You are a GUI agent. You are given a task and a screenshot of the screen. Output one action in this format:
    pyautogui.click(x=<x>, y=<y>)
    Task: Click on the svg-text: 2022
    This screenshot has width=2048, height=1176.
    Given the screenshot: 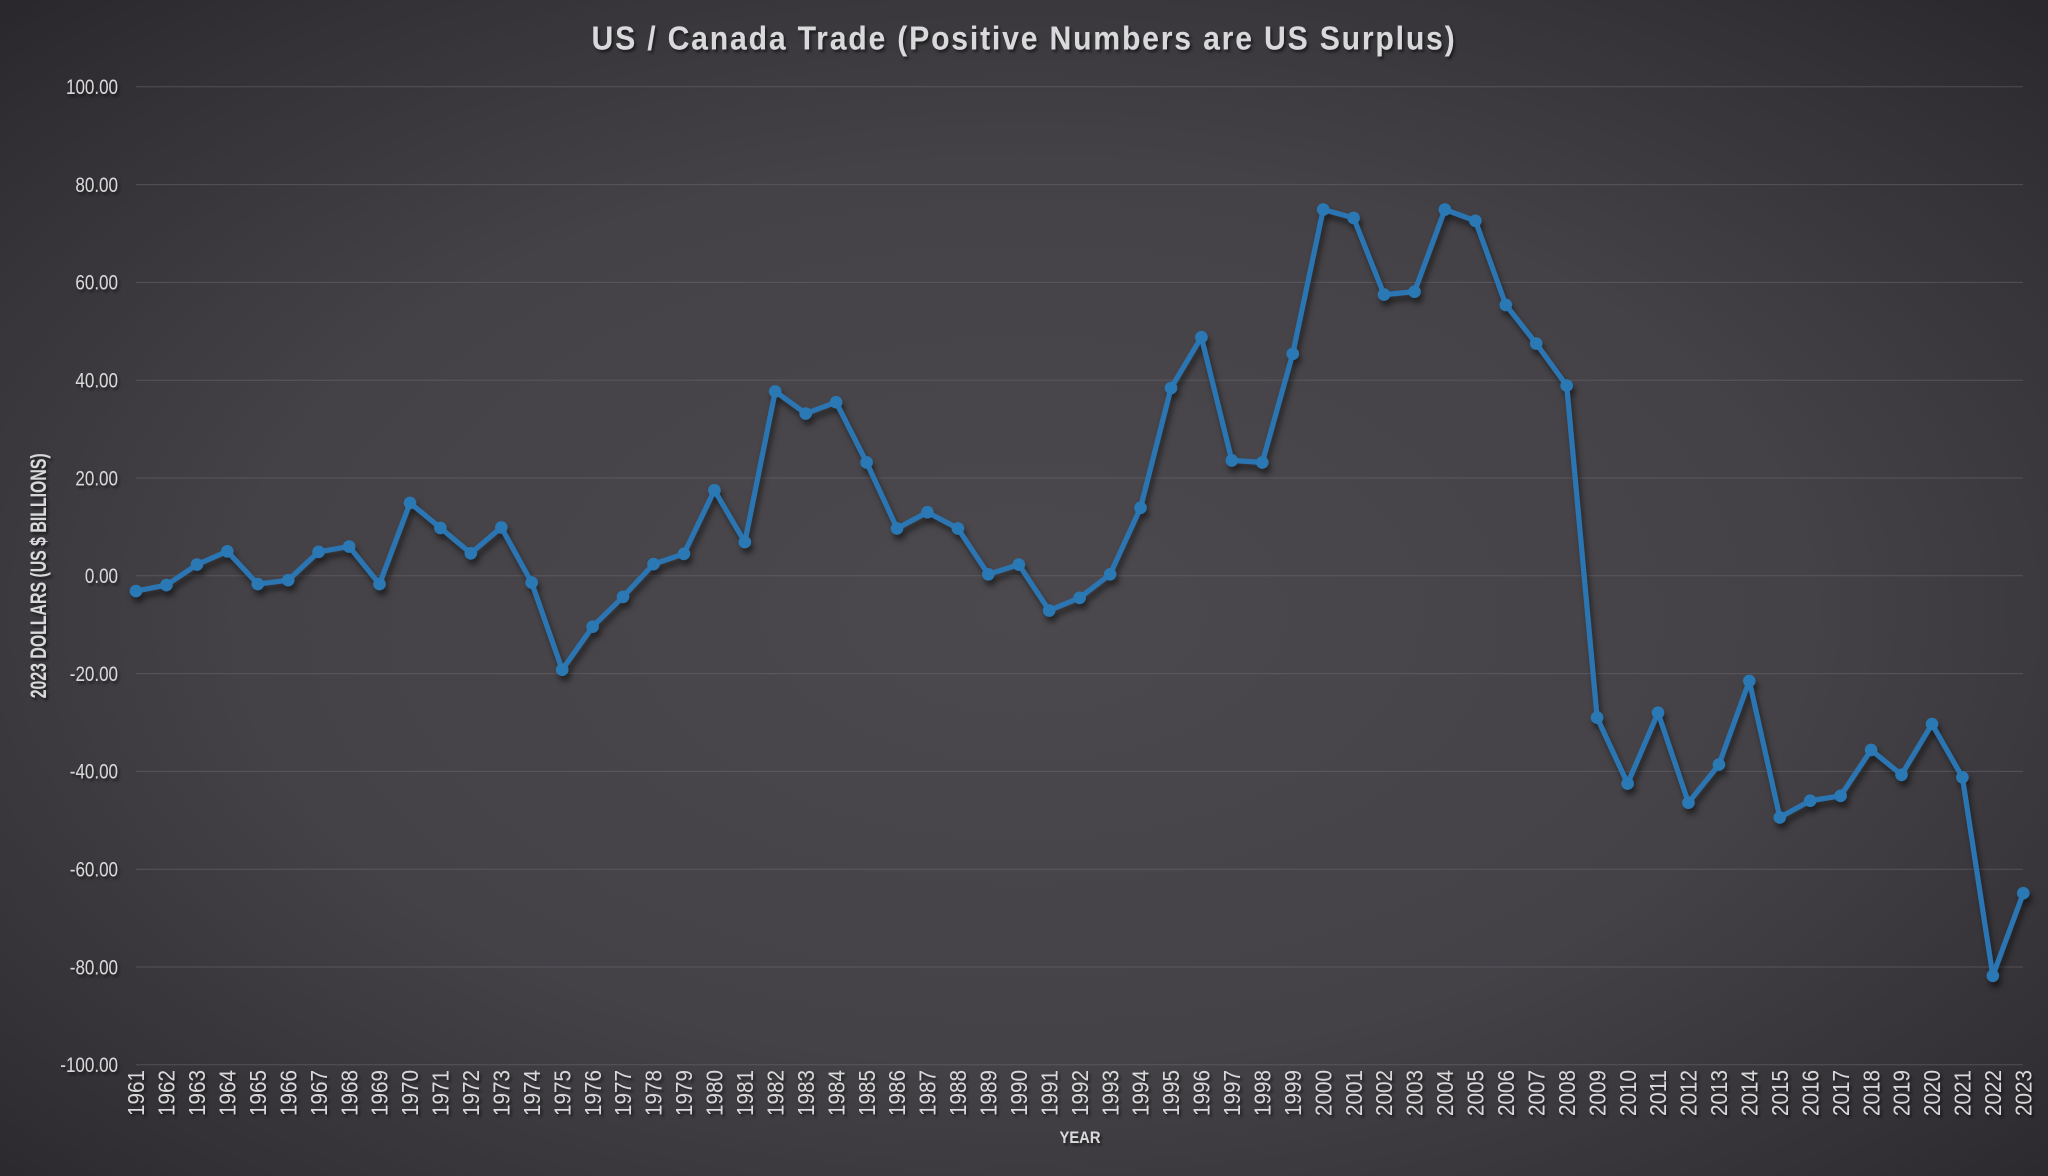 What is the action you would take?
    pyautogui.click(x=1993, y=1093)
    